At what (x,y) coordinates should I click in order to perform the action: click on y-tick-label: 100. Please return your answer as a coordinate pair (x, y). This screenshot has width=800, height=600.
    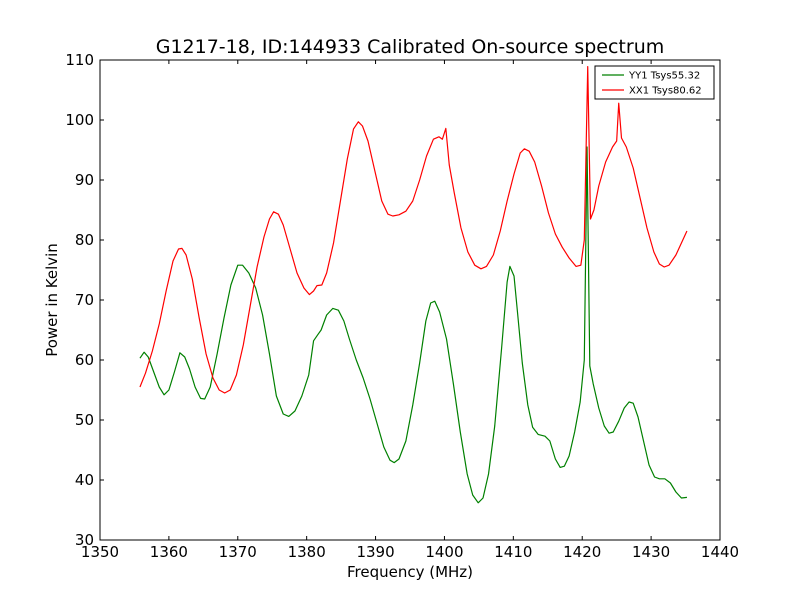
    Looking at the image, I should click on (79, 120).